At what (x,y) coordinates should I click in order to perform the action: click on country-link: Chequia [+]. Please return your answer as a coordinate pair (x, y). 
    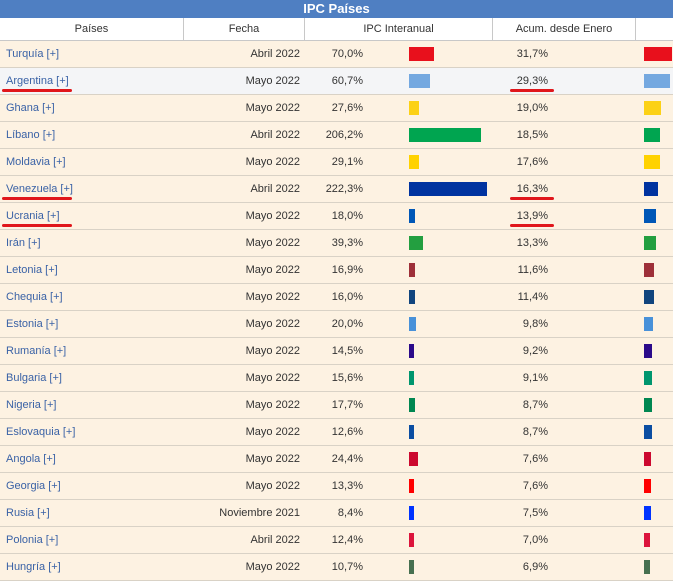
    Looking at the image, I should click on (34, 297).